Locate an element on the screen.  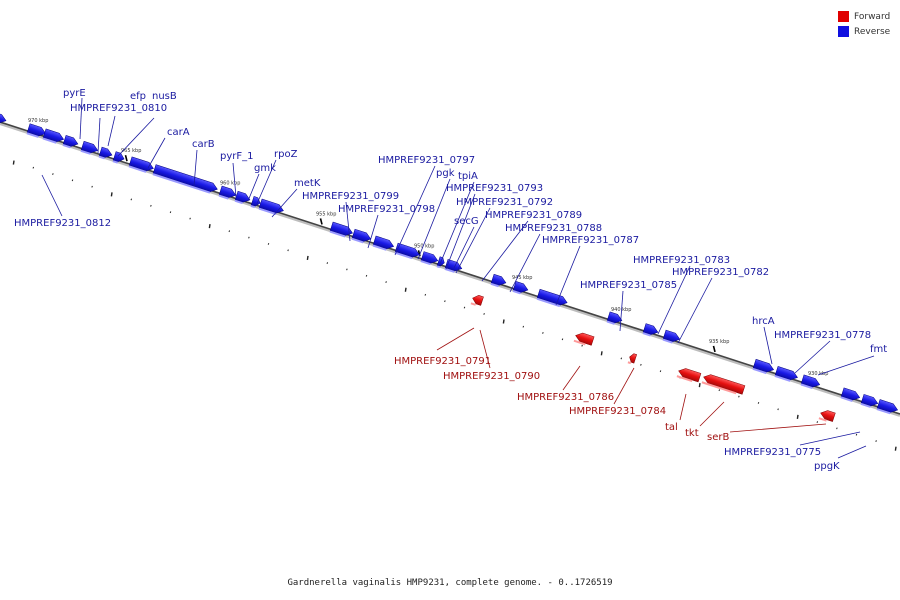
reverse-gene-label: carA is located at coordinates (178, 132).